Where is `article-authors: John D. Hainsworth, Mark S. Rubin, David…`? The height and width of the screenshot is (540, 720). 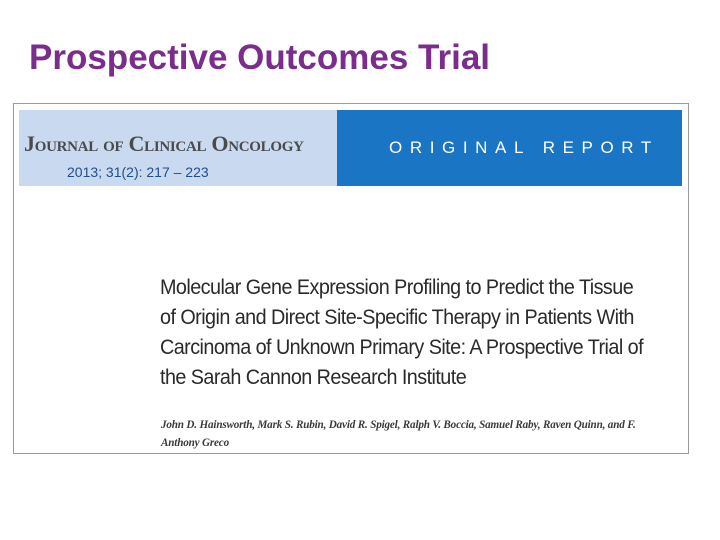 article-authors: John D. Hainsworth, Mark S. Rubin, David… is located at coordinates (398, 433).